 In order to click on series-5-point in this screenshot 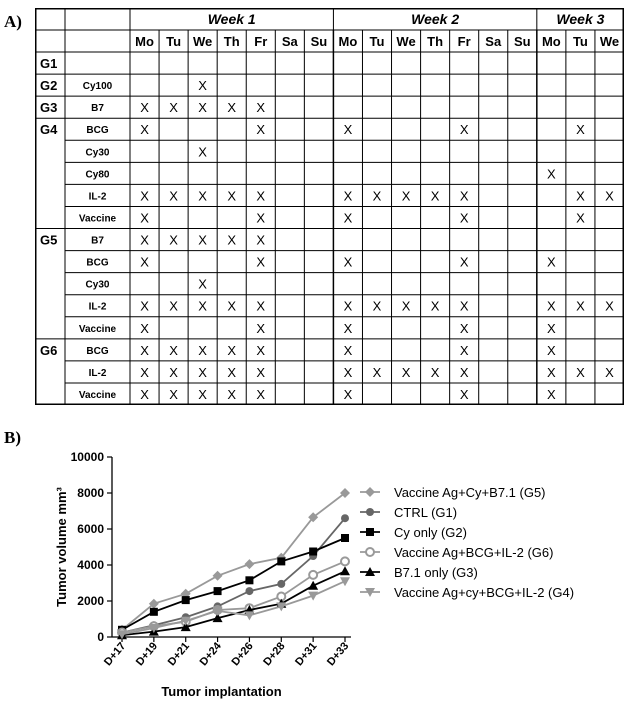, I will do `click(345, 571)`.